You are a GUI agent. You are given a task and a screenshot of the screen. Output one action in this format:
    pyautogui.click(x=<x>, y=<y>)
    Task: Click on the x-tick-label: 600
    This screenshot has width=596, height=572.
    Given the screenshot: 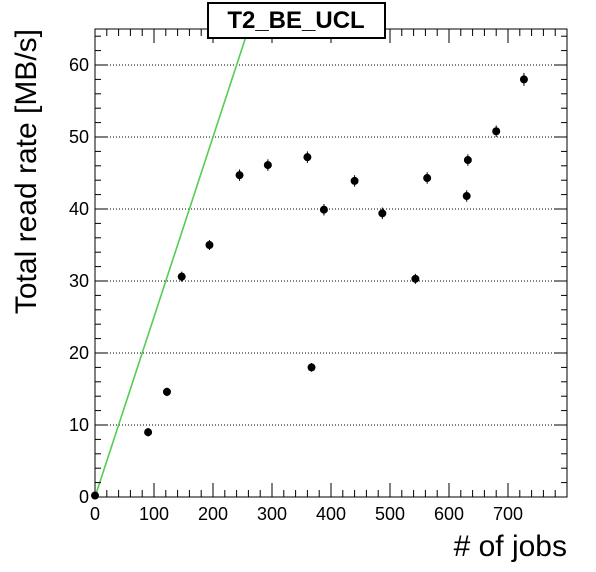 What is the action you would take?
    pyautogui.click(x=449, y=514)
    